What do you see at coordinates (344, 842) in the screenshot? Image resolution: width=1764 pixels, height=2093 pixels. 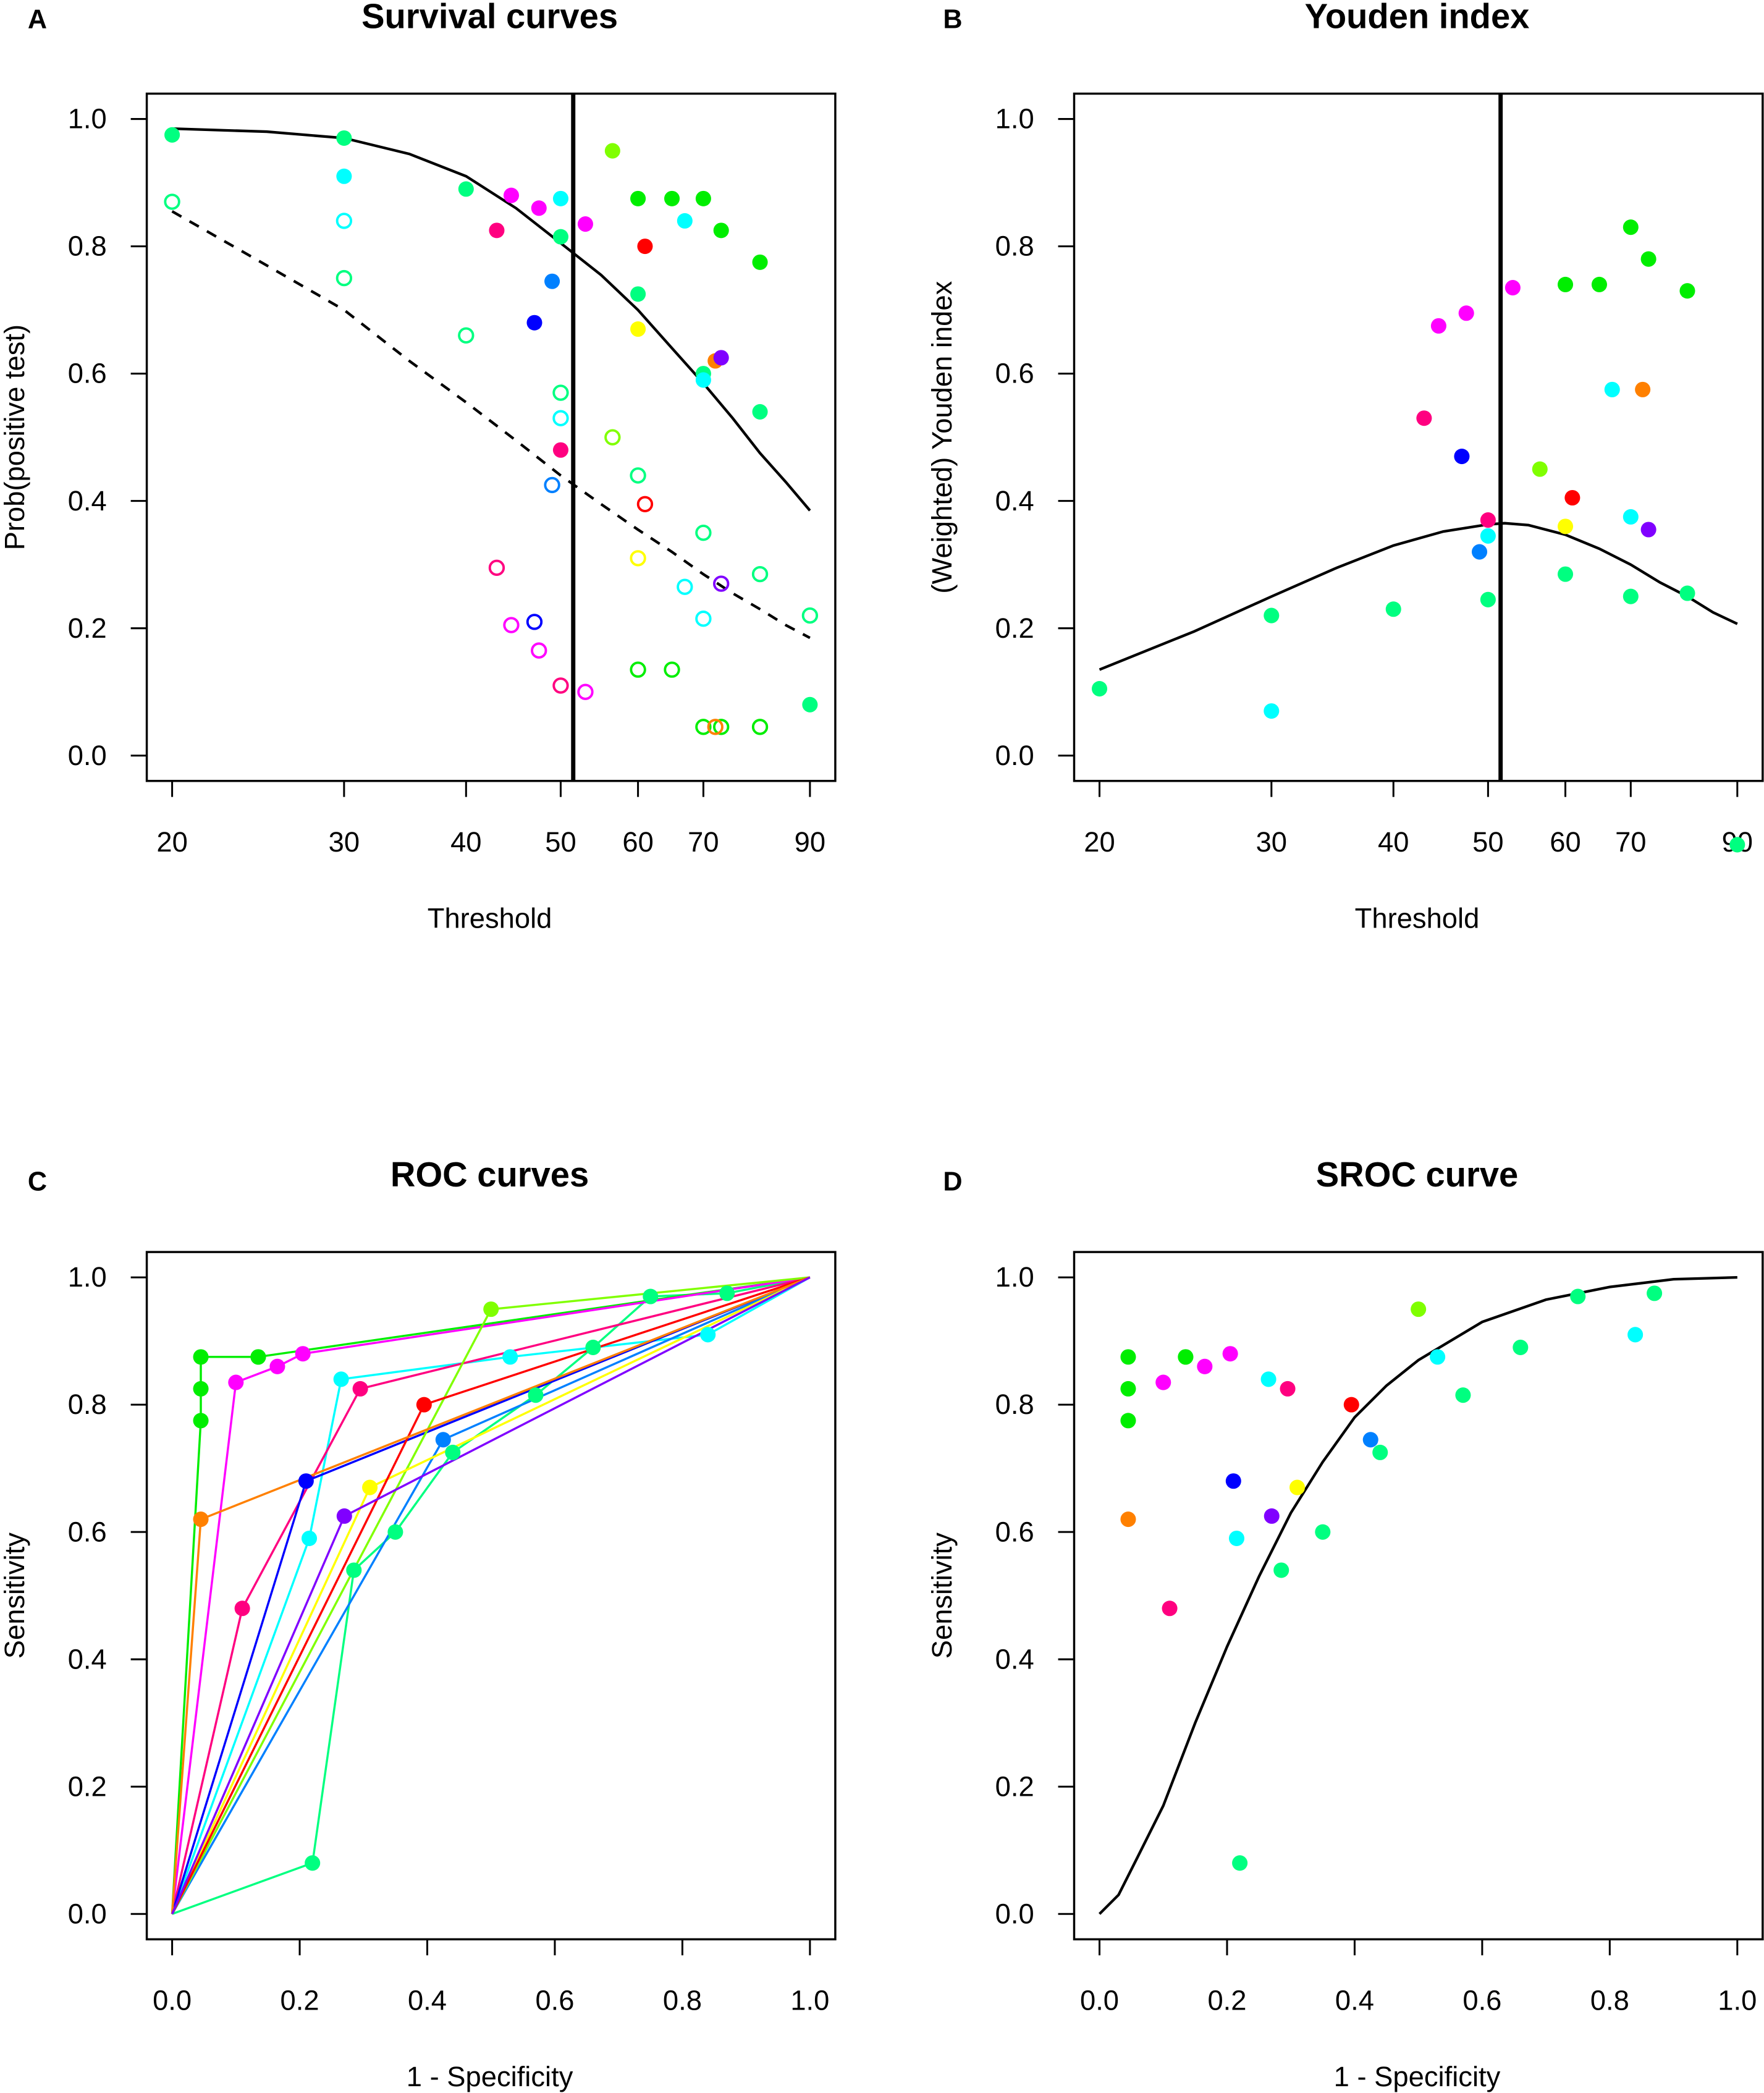 I see `x-tick-label: 30` at bounding box center [344, 842].